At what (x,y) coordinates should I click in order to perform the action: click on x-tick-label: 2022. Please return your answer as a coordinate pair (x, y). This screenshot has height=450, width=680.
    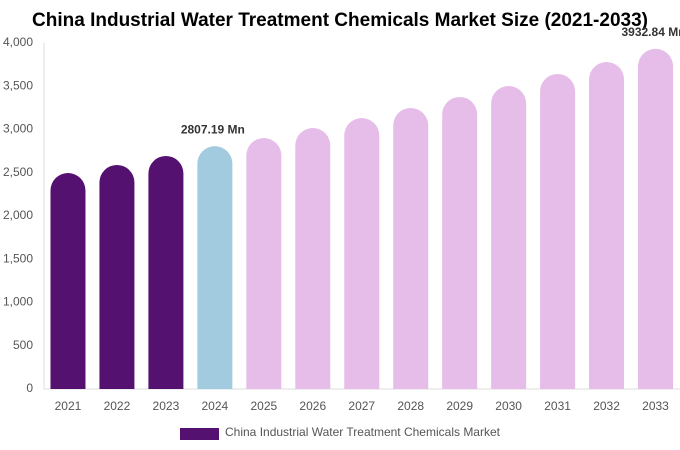
    Looking at the image, I should click on (117, 406).